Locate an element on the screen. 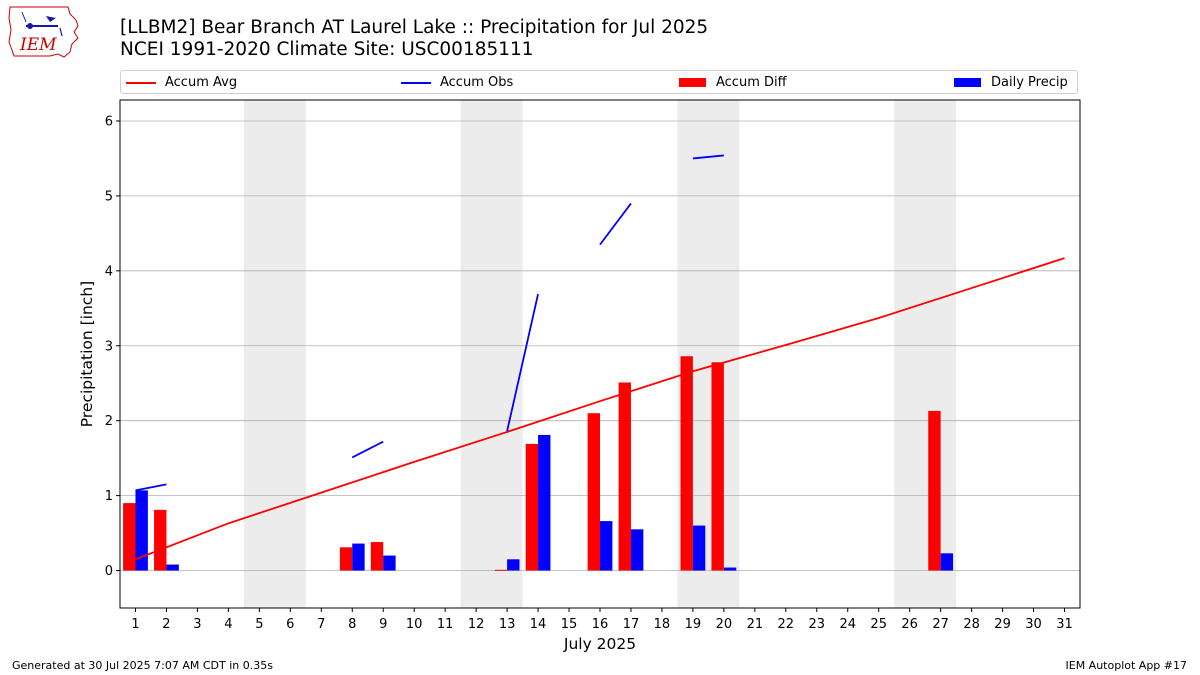 This screenshot has width=1200, height=675. legend-swatch-accum-obs is located at coordinates (416, 82).